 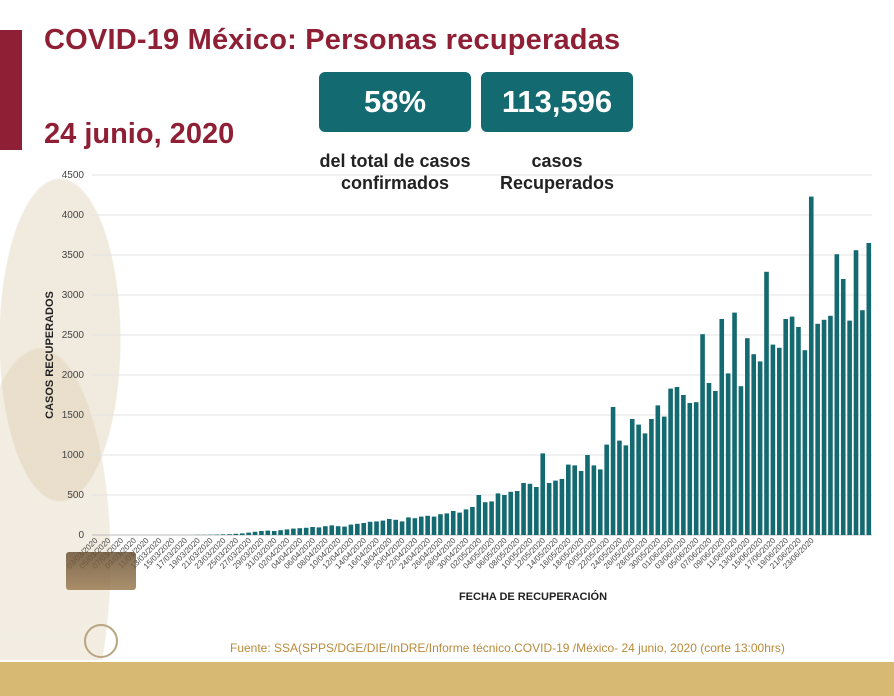 What do you see at coordinates (73, 255) in the screenshot?
I see `y-tick-label: 3500` at bounding box center [73, 255].